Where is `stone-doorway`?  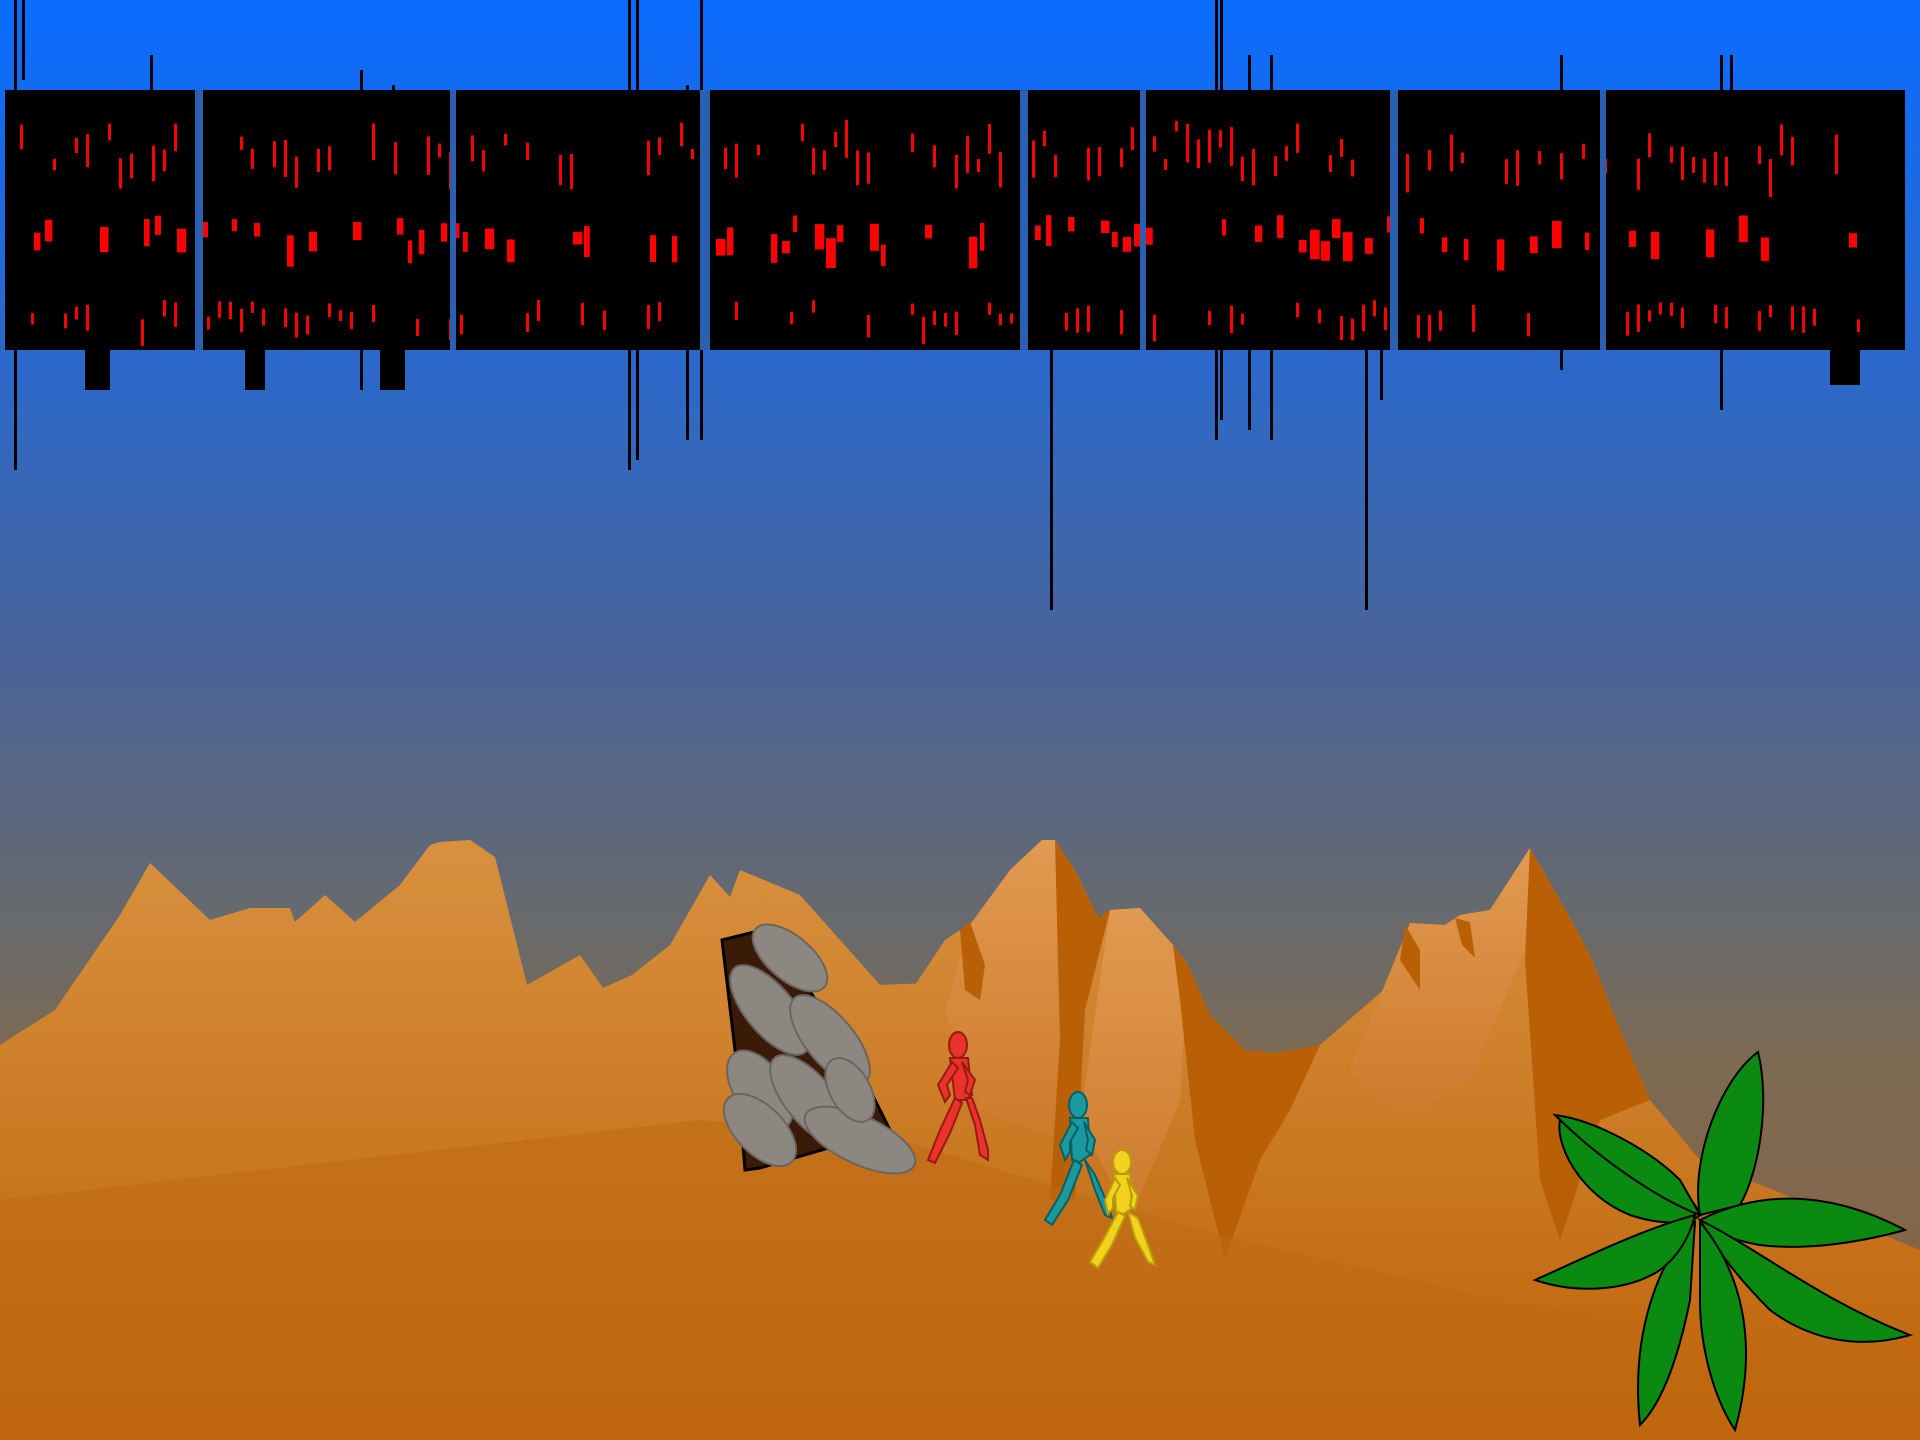 stone-doorway is located at coordinates (818, 1049).